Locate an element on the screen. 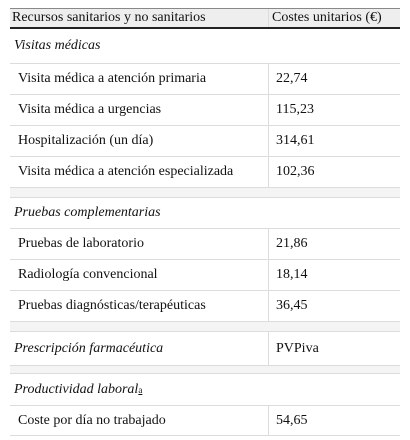 Image resolution: width=410 pixels, height=440 pixels. section-row: Prescripción farmacéutica PVPiva is located at coordinates (205, 349).